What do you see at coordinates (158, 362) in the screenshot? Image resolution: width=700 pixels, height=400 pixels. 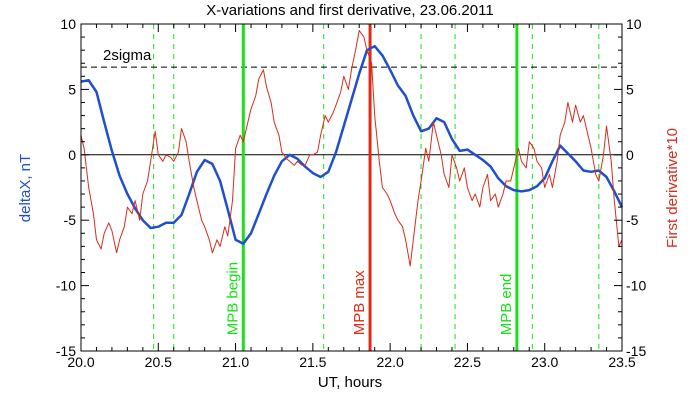 I see `x-tick-label-1: 20.5` at bounding box center [158, 362].